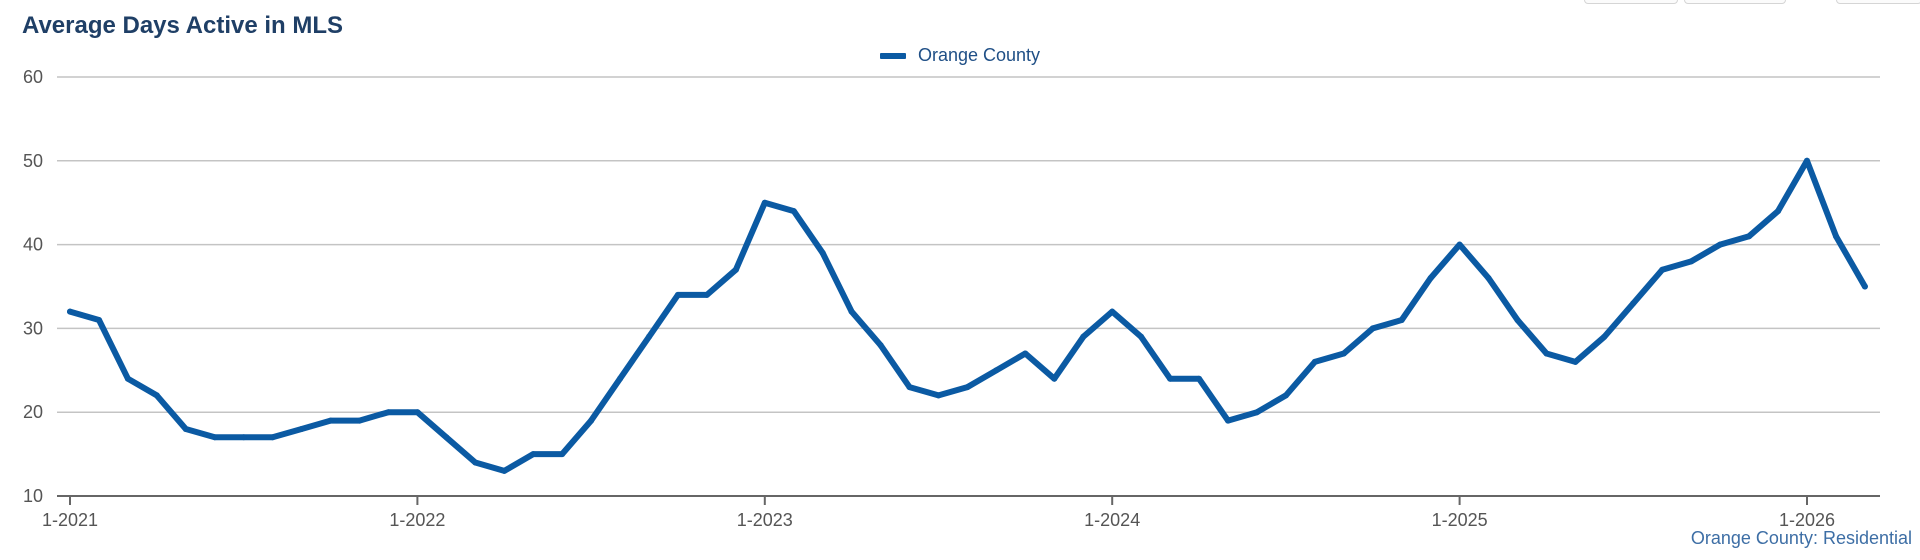 This screenshot has height=560, width=1920. Describe the element at coordinates (1460, 520) in the screenshot. I see `x-tick-label: 1-2025` at that location.